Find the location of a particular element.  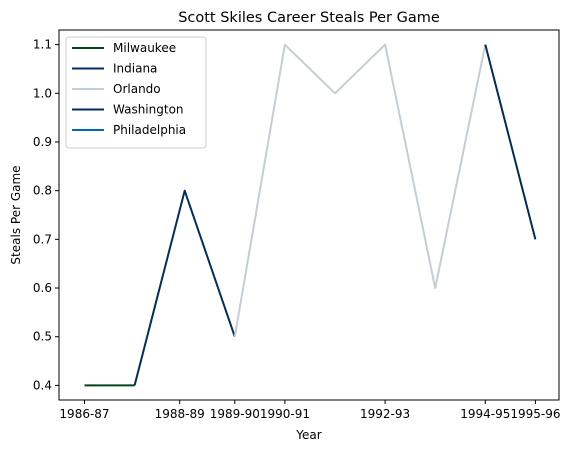

x-tick-label: 1995-96 is located at coordinates (535, 414).